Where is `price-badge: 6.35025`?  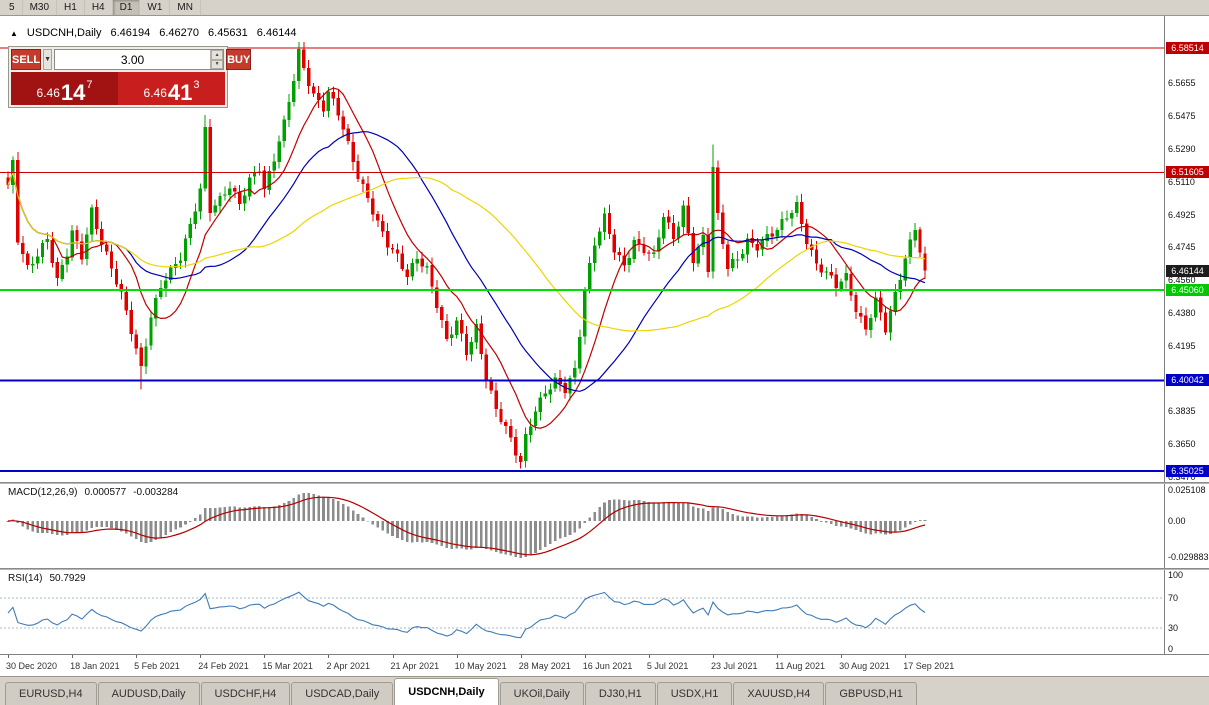 price-badge: 6.35025 is located at coordinates (1187, 470).